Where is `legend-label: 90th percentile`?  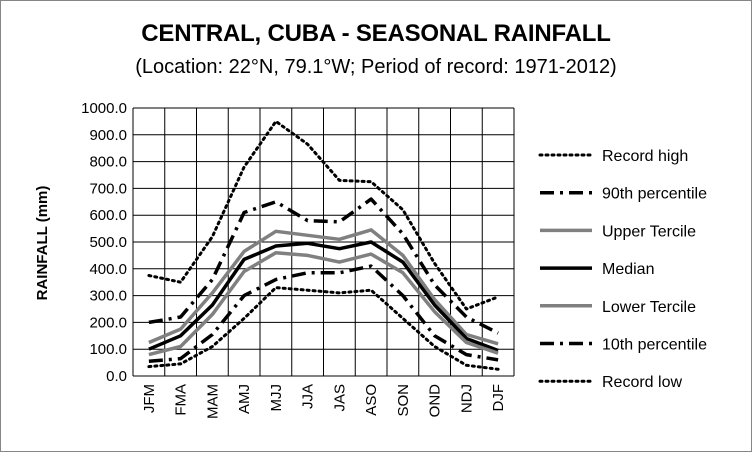
legend-label: 90th percentile is located at coordinates (654, 194).